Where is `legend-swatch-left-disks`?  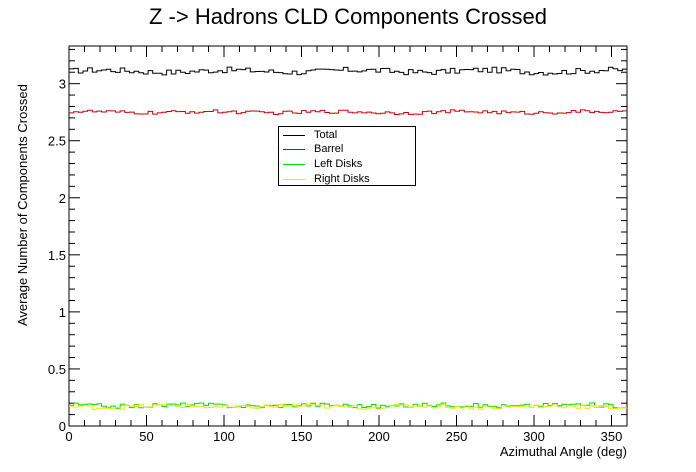
legend-swatch-left-disks is located at coordinates (294, 164).